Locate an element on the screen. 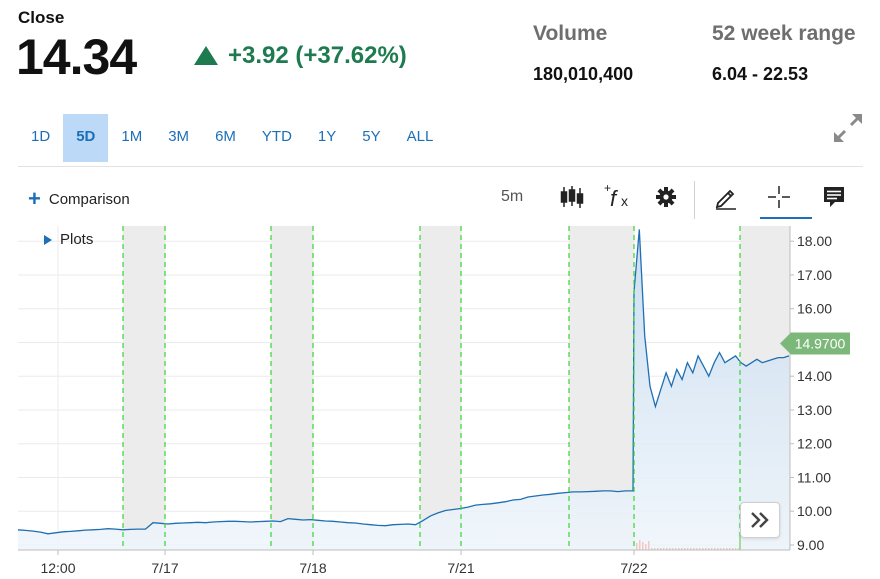 The height and width of the screenshot is (579, 880). y-tick-label: 9.00 is located at coordinates (810, 545).